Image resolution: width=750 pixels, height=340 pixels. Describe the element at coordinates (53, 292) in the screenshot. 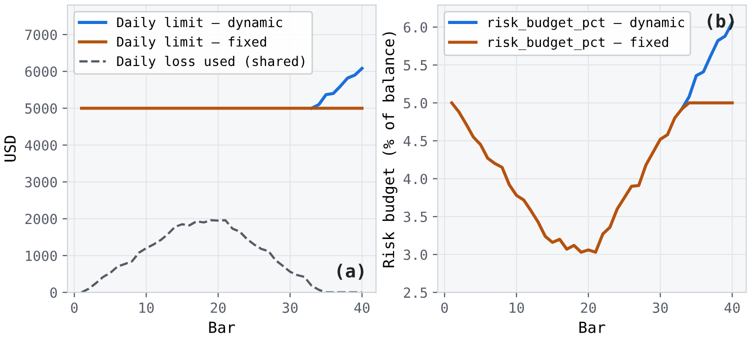

I see `y-tick-label: 0` at that location.